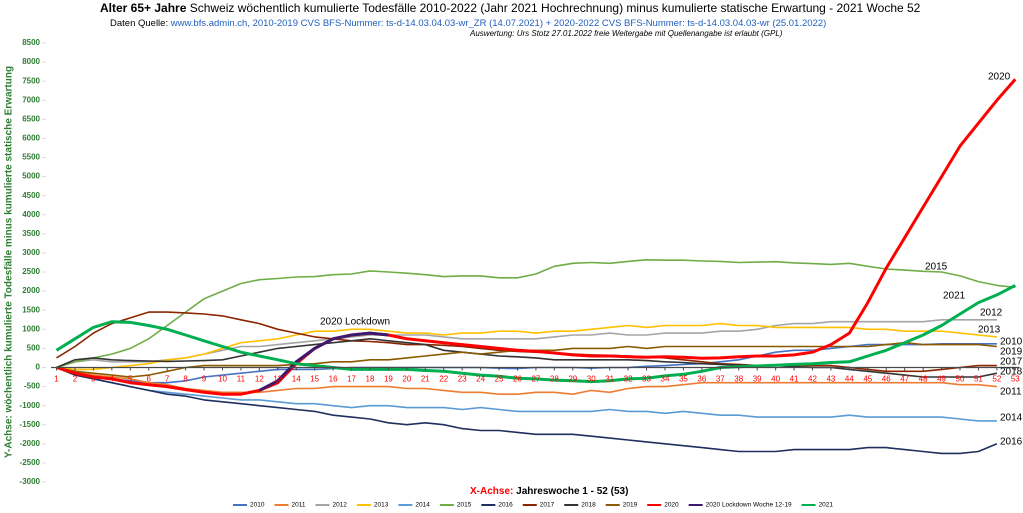 The image size is (1023, 513). What do you see at coordinates (296, 379) in the screenshot?
I see `x-tick-label: 14` at bounding box center [296, 379].